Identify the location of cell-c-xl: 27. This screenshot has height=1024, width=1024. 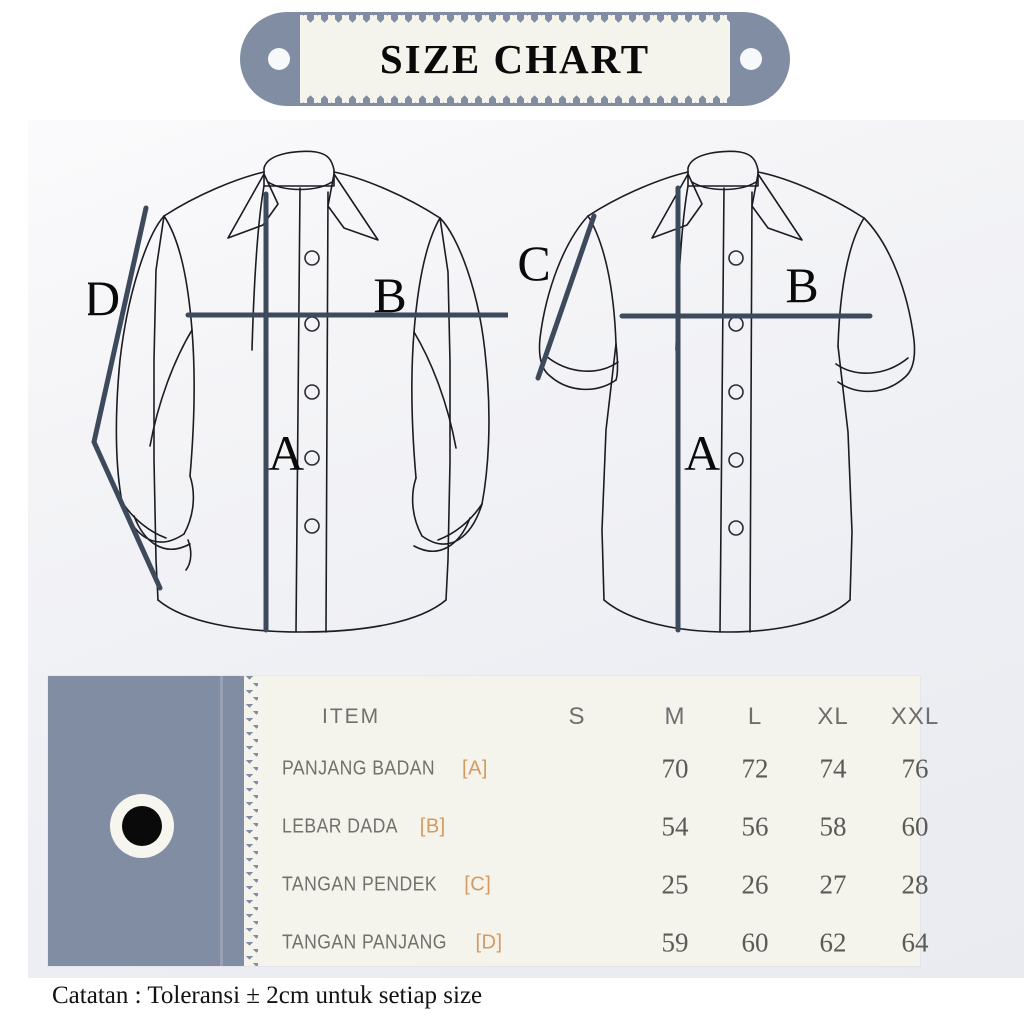
(833, 884).